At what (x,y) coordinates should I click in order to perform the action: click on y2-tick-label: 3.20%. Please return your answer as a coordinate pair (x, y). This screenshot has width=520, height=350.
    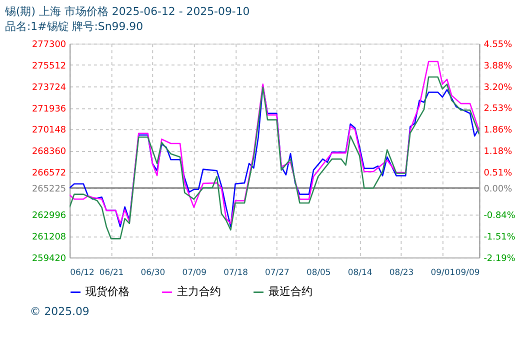
    Looking at the image, I should click on (498, 87).